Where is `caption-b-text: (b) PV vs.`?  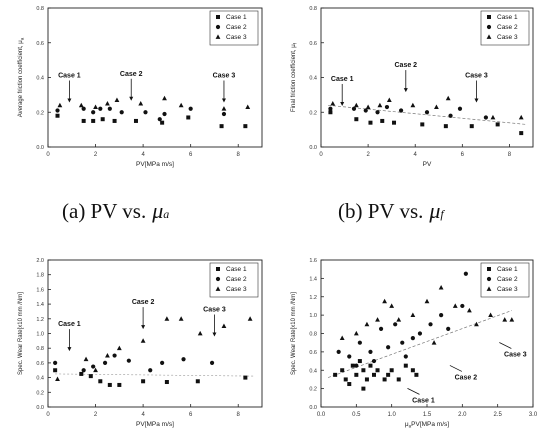
caption-b-text: (b) PV vs. is located at coordinates (381, 211).